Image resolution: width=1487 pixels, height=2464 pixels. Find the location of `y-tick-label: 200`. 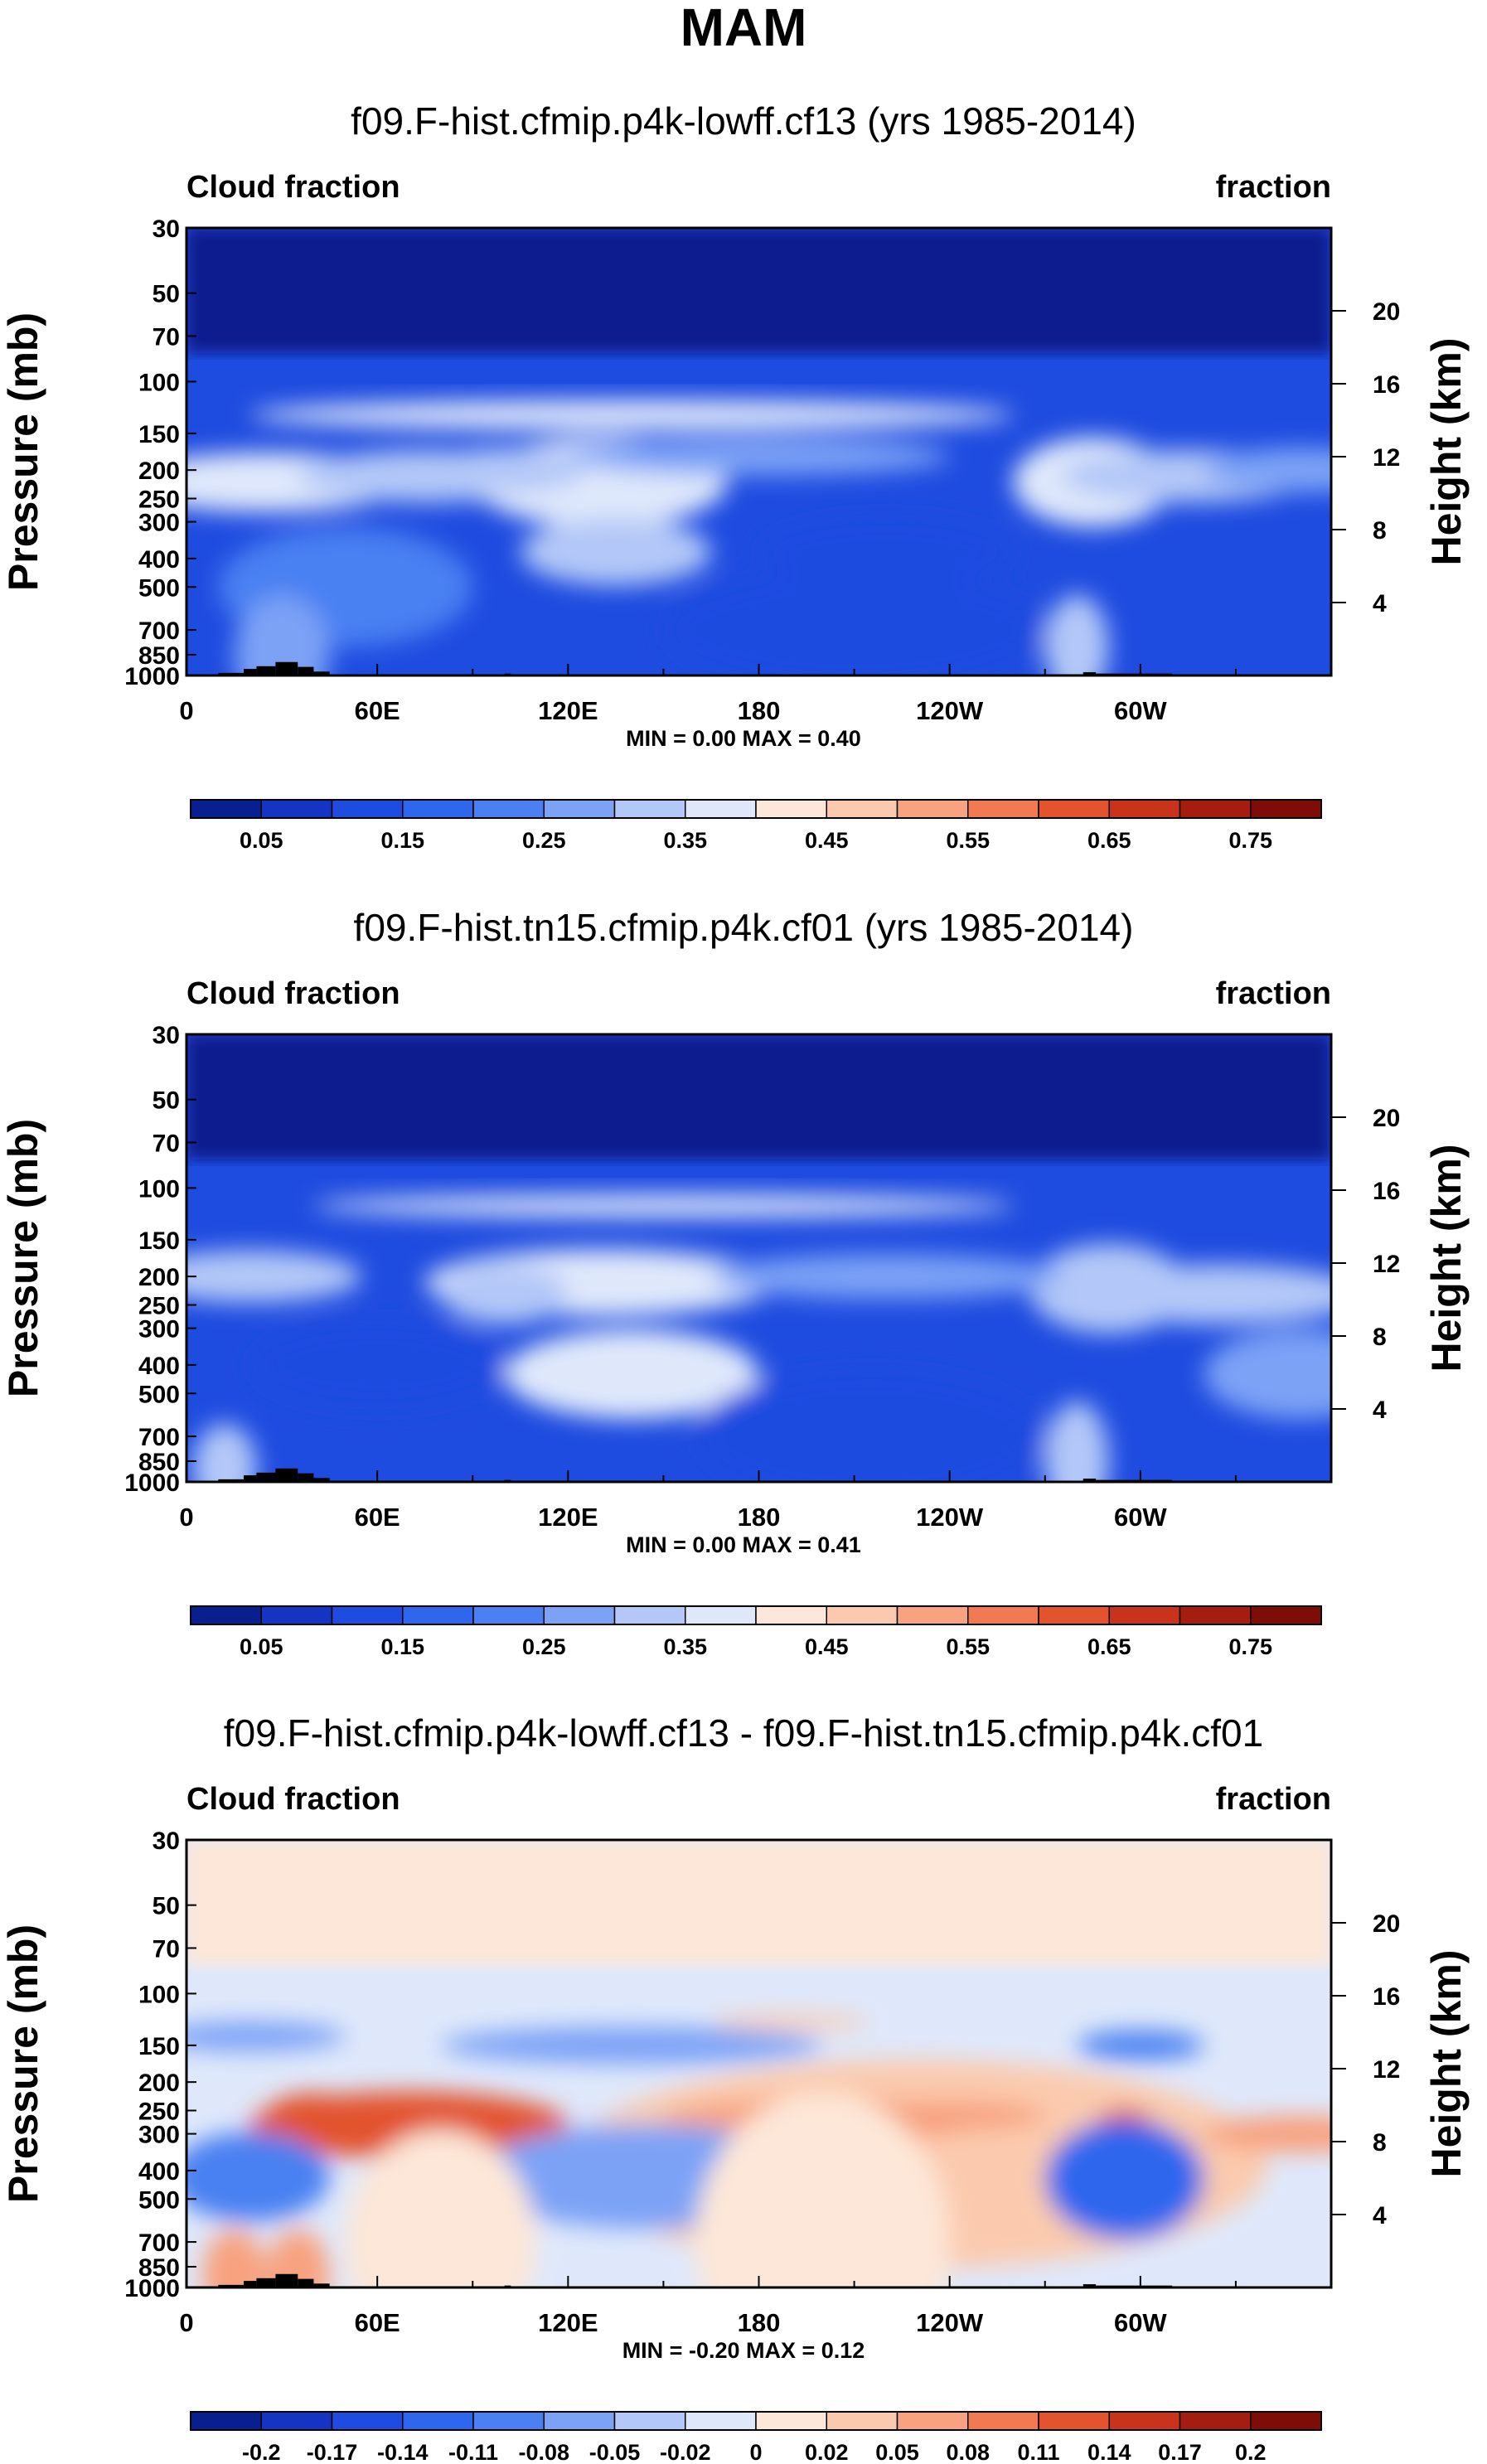

y-tick-label: 200 is located at coordinates (159, 471).